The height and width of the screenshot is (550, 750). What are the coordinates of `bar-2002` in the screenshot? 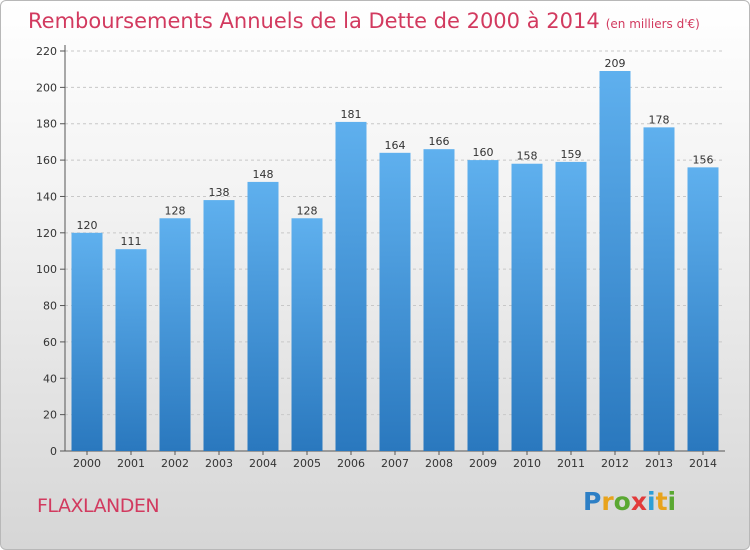 It's located at (175, 334).